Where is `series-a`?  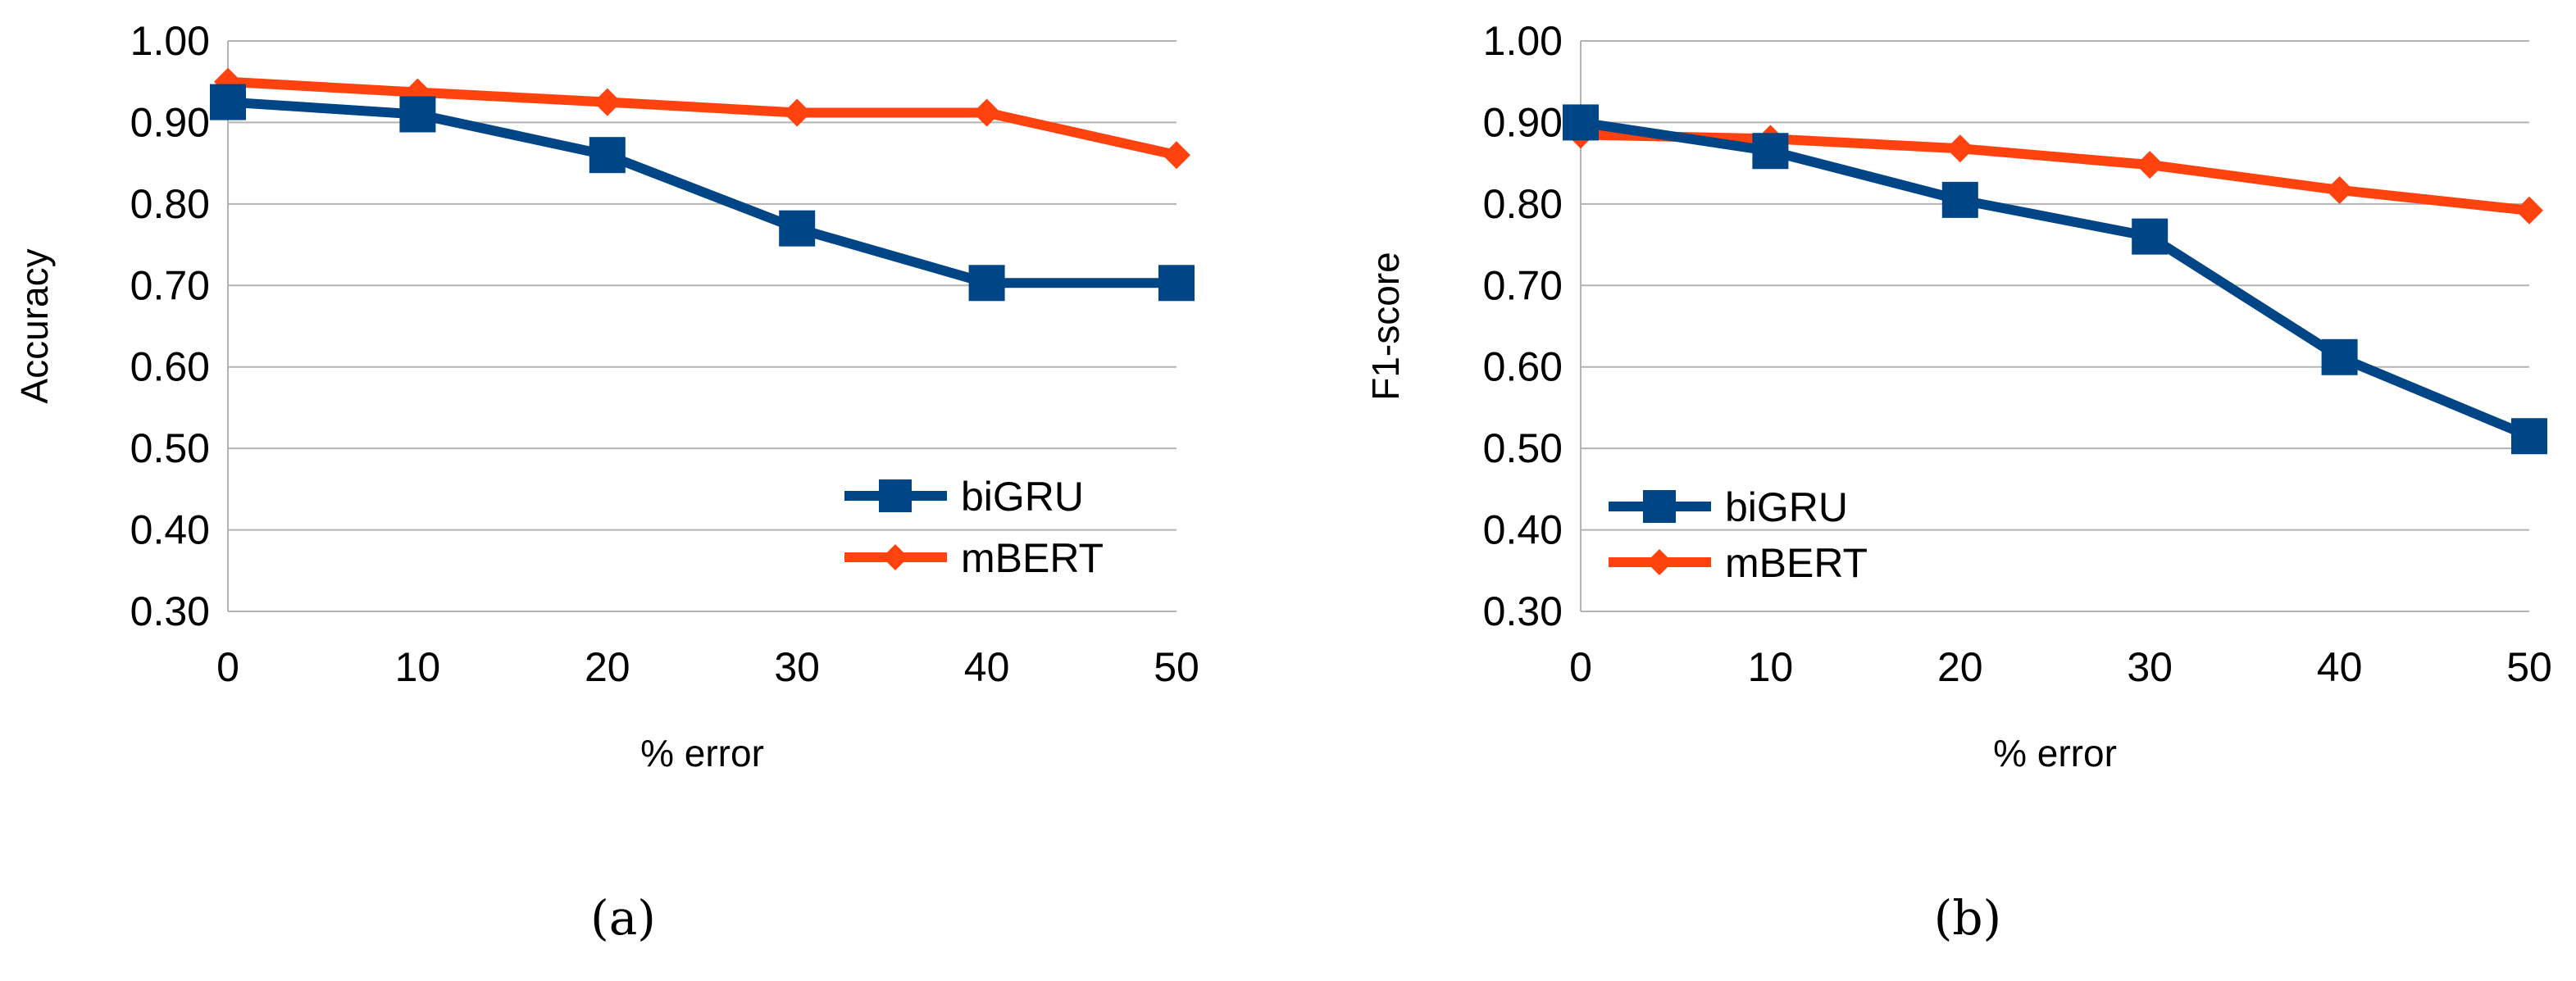 series-a is located at coordinates (702, 184).